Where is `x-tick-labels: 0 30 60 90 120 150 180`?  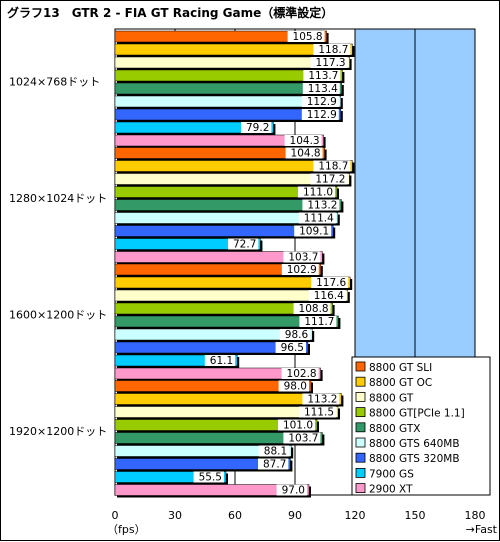
x-tick-labels: 0 30 60 90 120 150 180 is located at coordinates (299, 515).